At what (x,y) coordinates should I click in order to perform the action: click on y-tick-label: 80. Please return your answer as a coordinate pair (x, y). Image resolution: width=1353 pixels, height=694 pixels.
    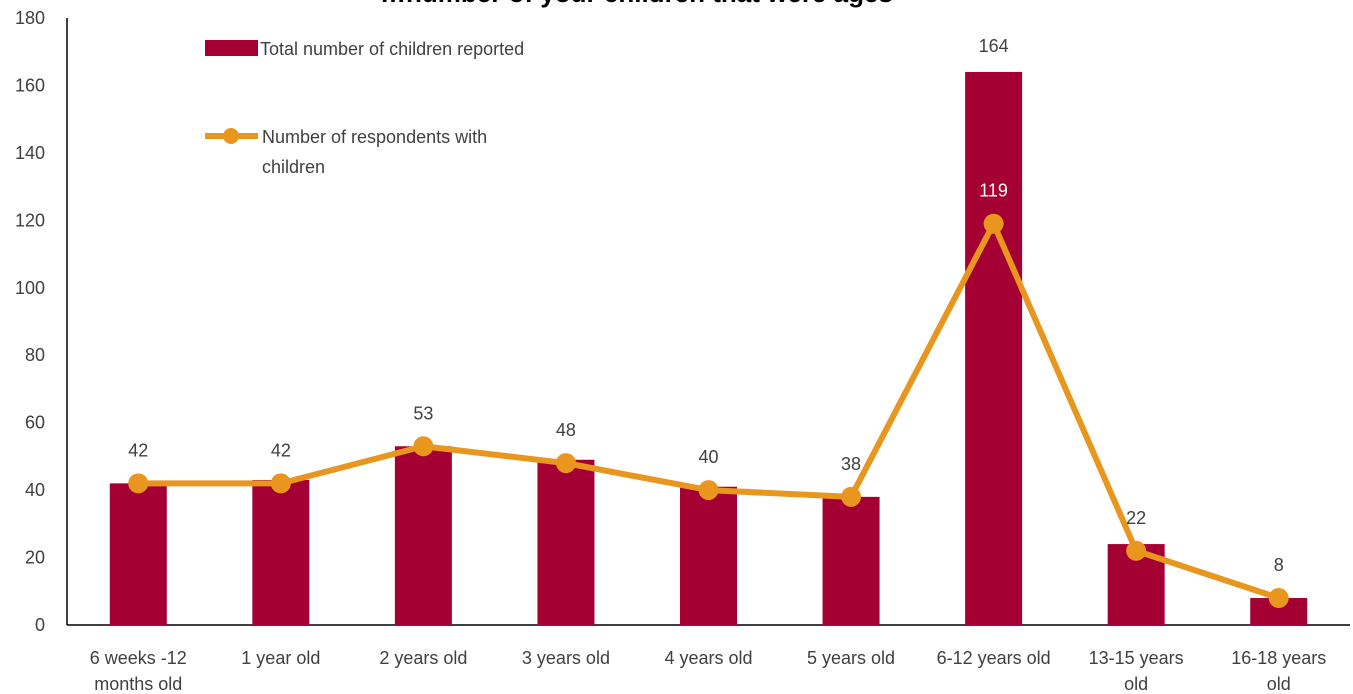
    Looking at the image, I should click on (35, 355).